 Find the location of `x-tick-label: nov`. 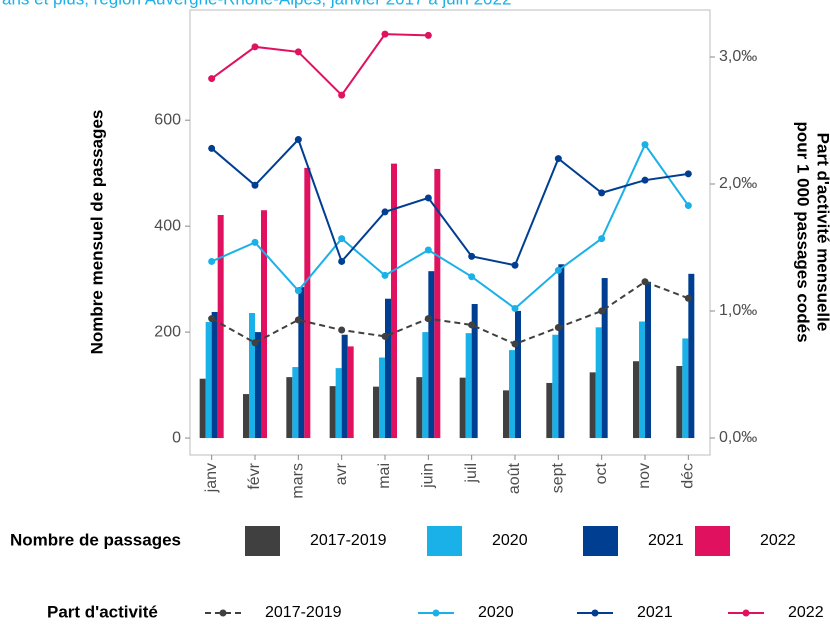

x-tick-label: nov is located at coordinates (644, 476).